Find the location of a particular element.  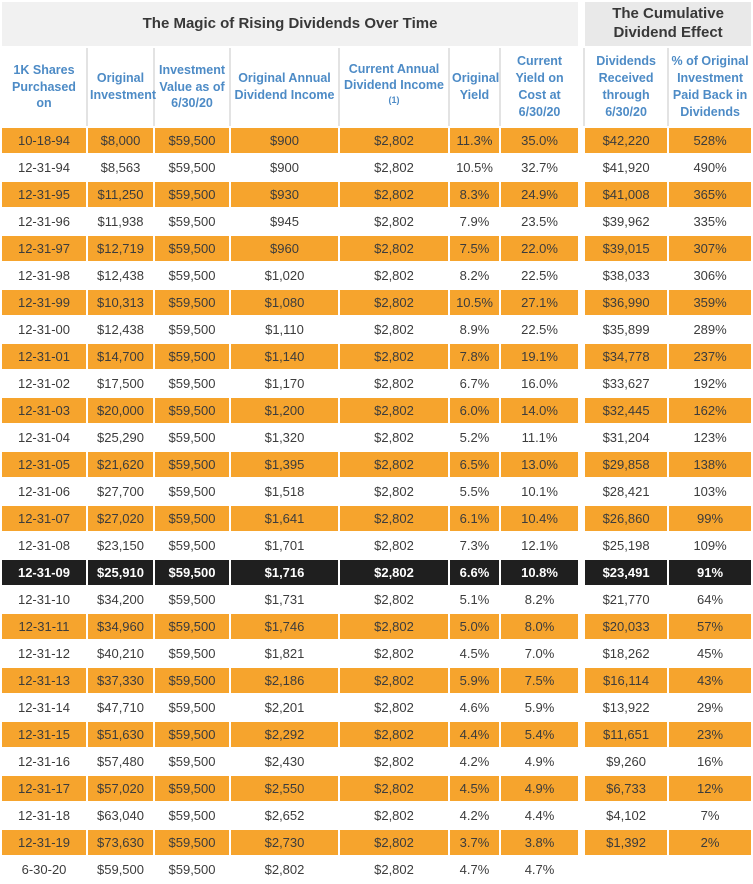

table-cell: 12-31-96 is located at coordinates (44, 221).